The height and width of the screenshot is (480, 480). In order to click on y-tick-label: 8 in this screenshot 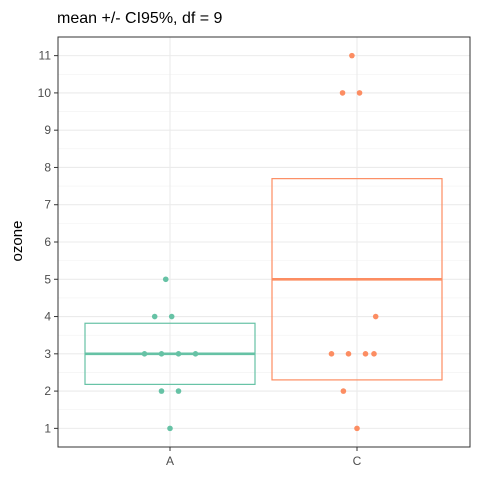, I will do `click(47, 167)`.